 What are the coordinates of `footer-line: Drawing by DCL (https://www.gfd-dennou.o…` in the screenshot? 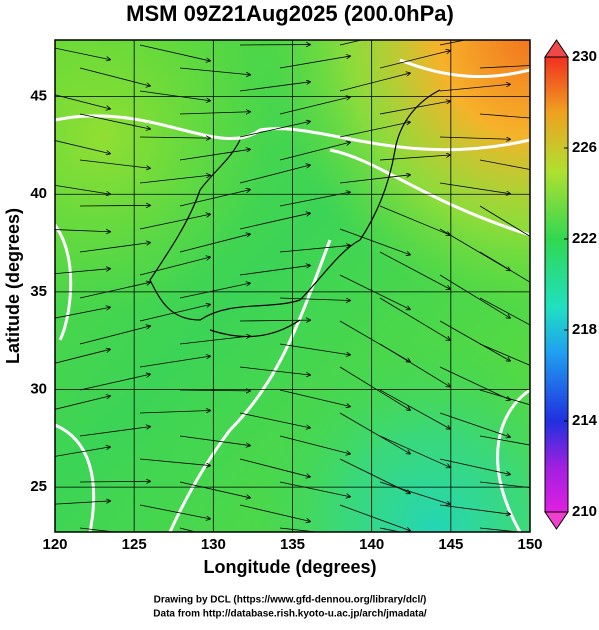 It's located at (290, 600).